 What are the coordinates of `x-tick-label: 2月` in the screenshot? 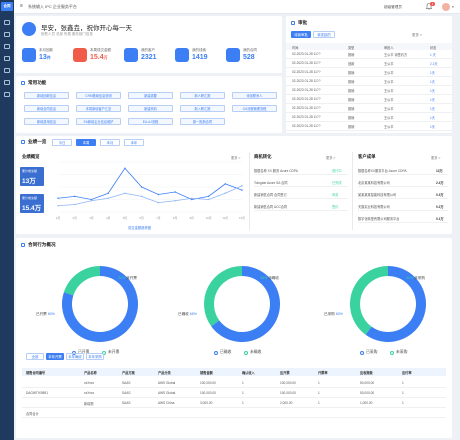 It's located at (75, 218).